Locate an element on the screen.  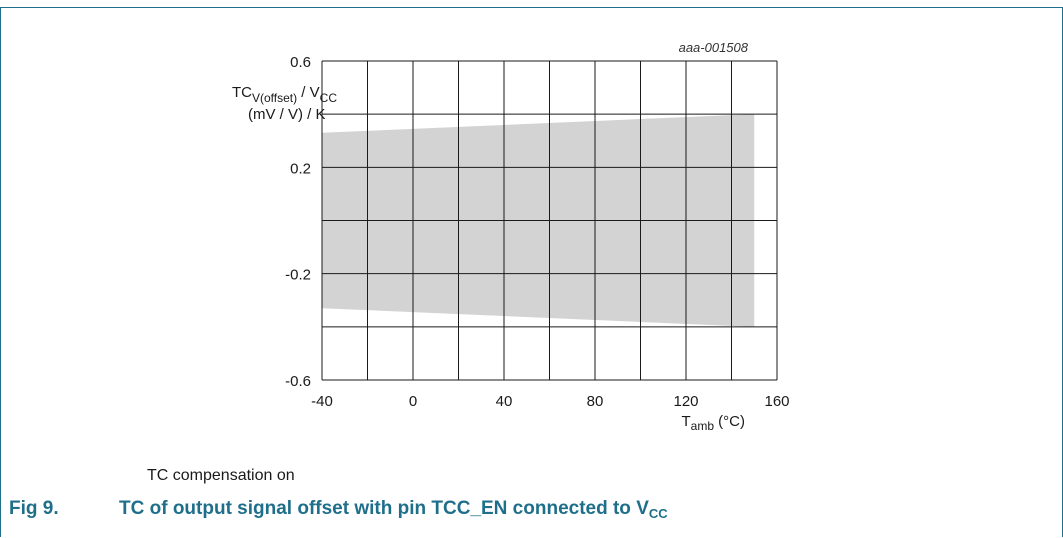
x-axis-title: Tamb (°C) is located at coordinates (713, 423).